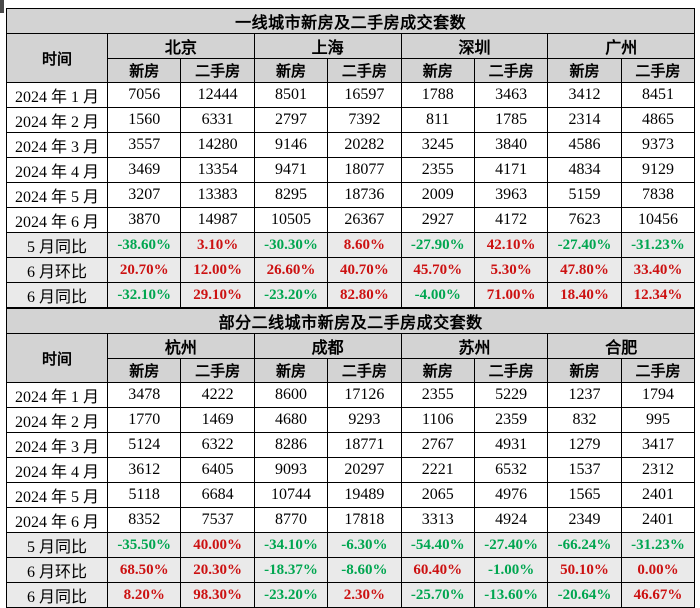 This screenshot has width=700, height=608. What do you see at coordinates (511, 95) in the screenshot?
I see `transaction-count: 3463` at bounding box center [511, 95].